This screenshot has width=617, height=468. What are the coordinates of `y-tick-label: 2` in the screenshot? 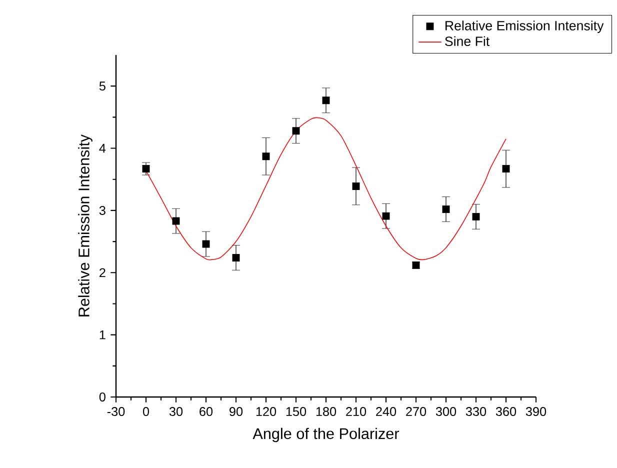 It's located at (103, 273).